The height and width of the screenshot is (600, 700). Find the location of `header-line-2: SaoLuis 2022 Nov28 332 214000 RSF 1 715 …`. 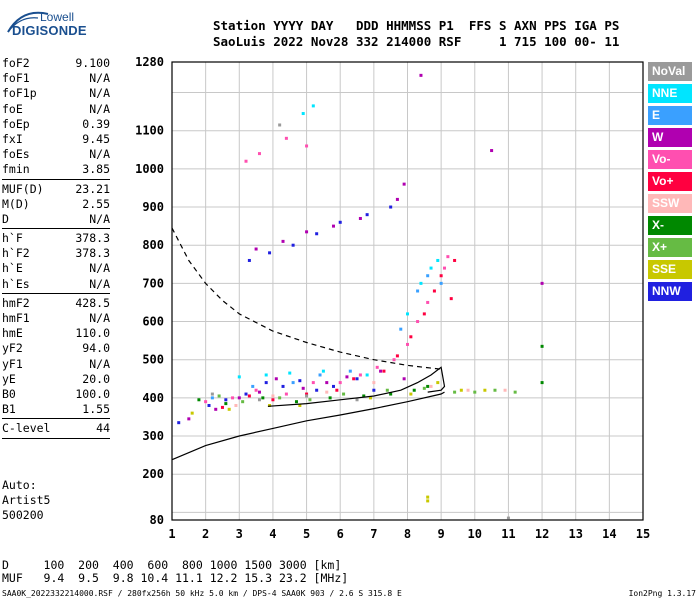

header-line-2: SaoLuis 2022 Nov28 332 214000 RSF 1 715 … is located at coordinates (416, 41).